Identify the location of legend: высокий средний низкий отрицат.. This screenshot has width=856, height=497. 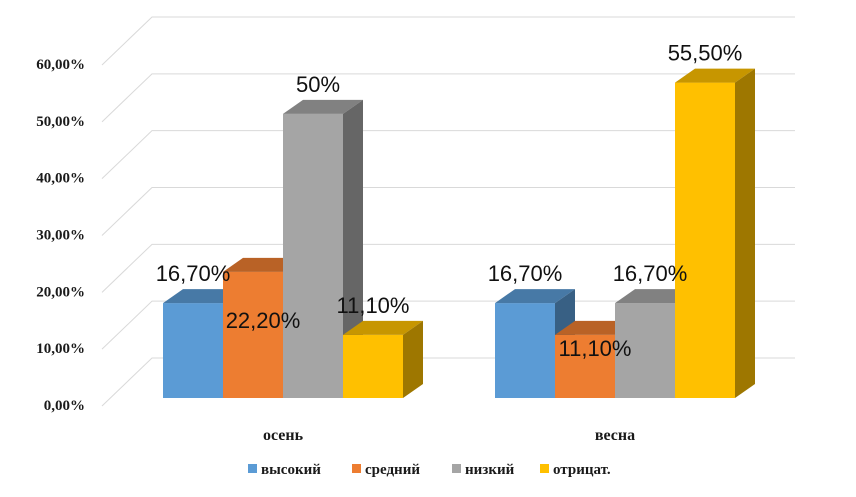
(429, 470).